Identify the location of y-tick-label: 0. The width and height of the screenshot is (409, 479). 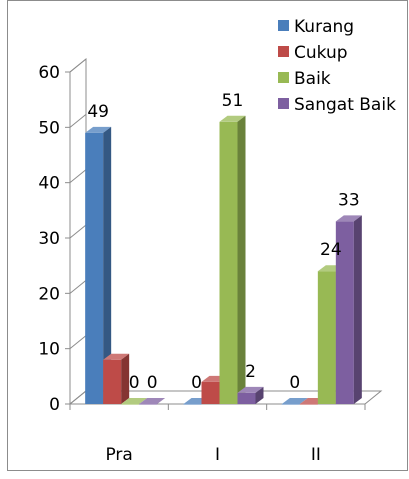
(54, 405).